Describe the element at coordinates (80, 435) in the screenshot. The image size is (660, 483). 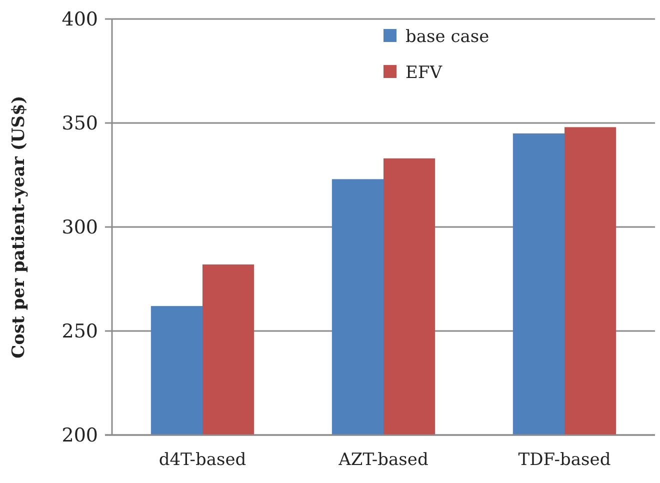
I see `y-tick-label: 200` at that location.